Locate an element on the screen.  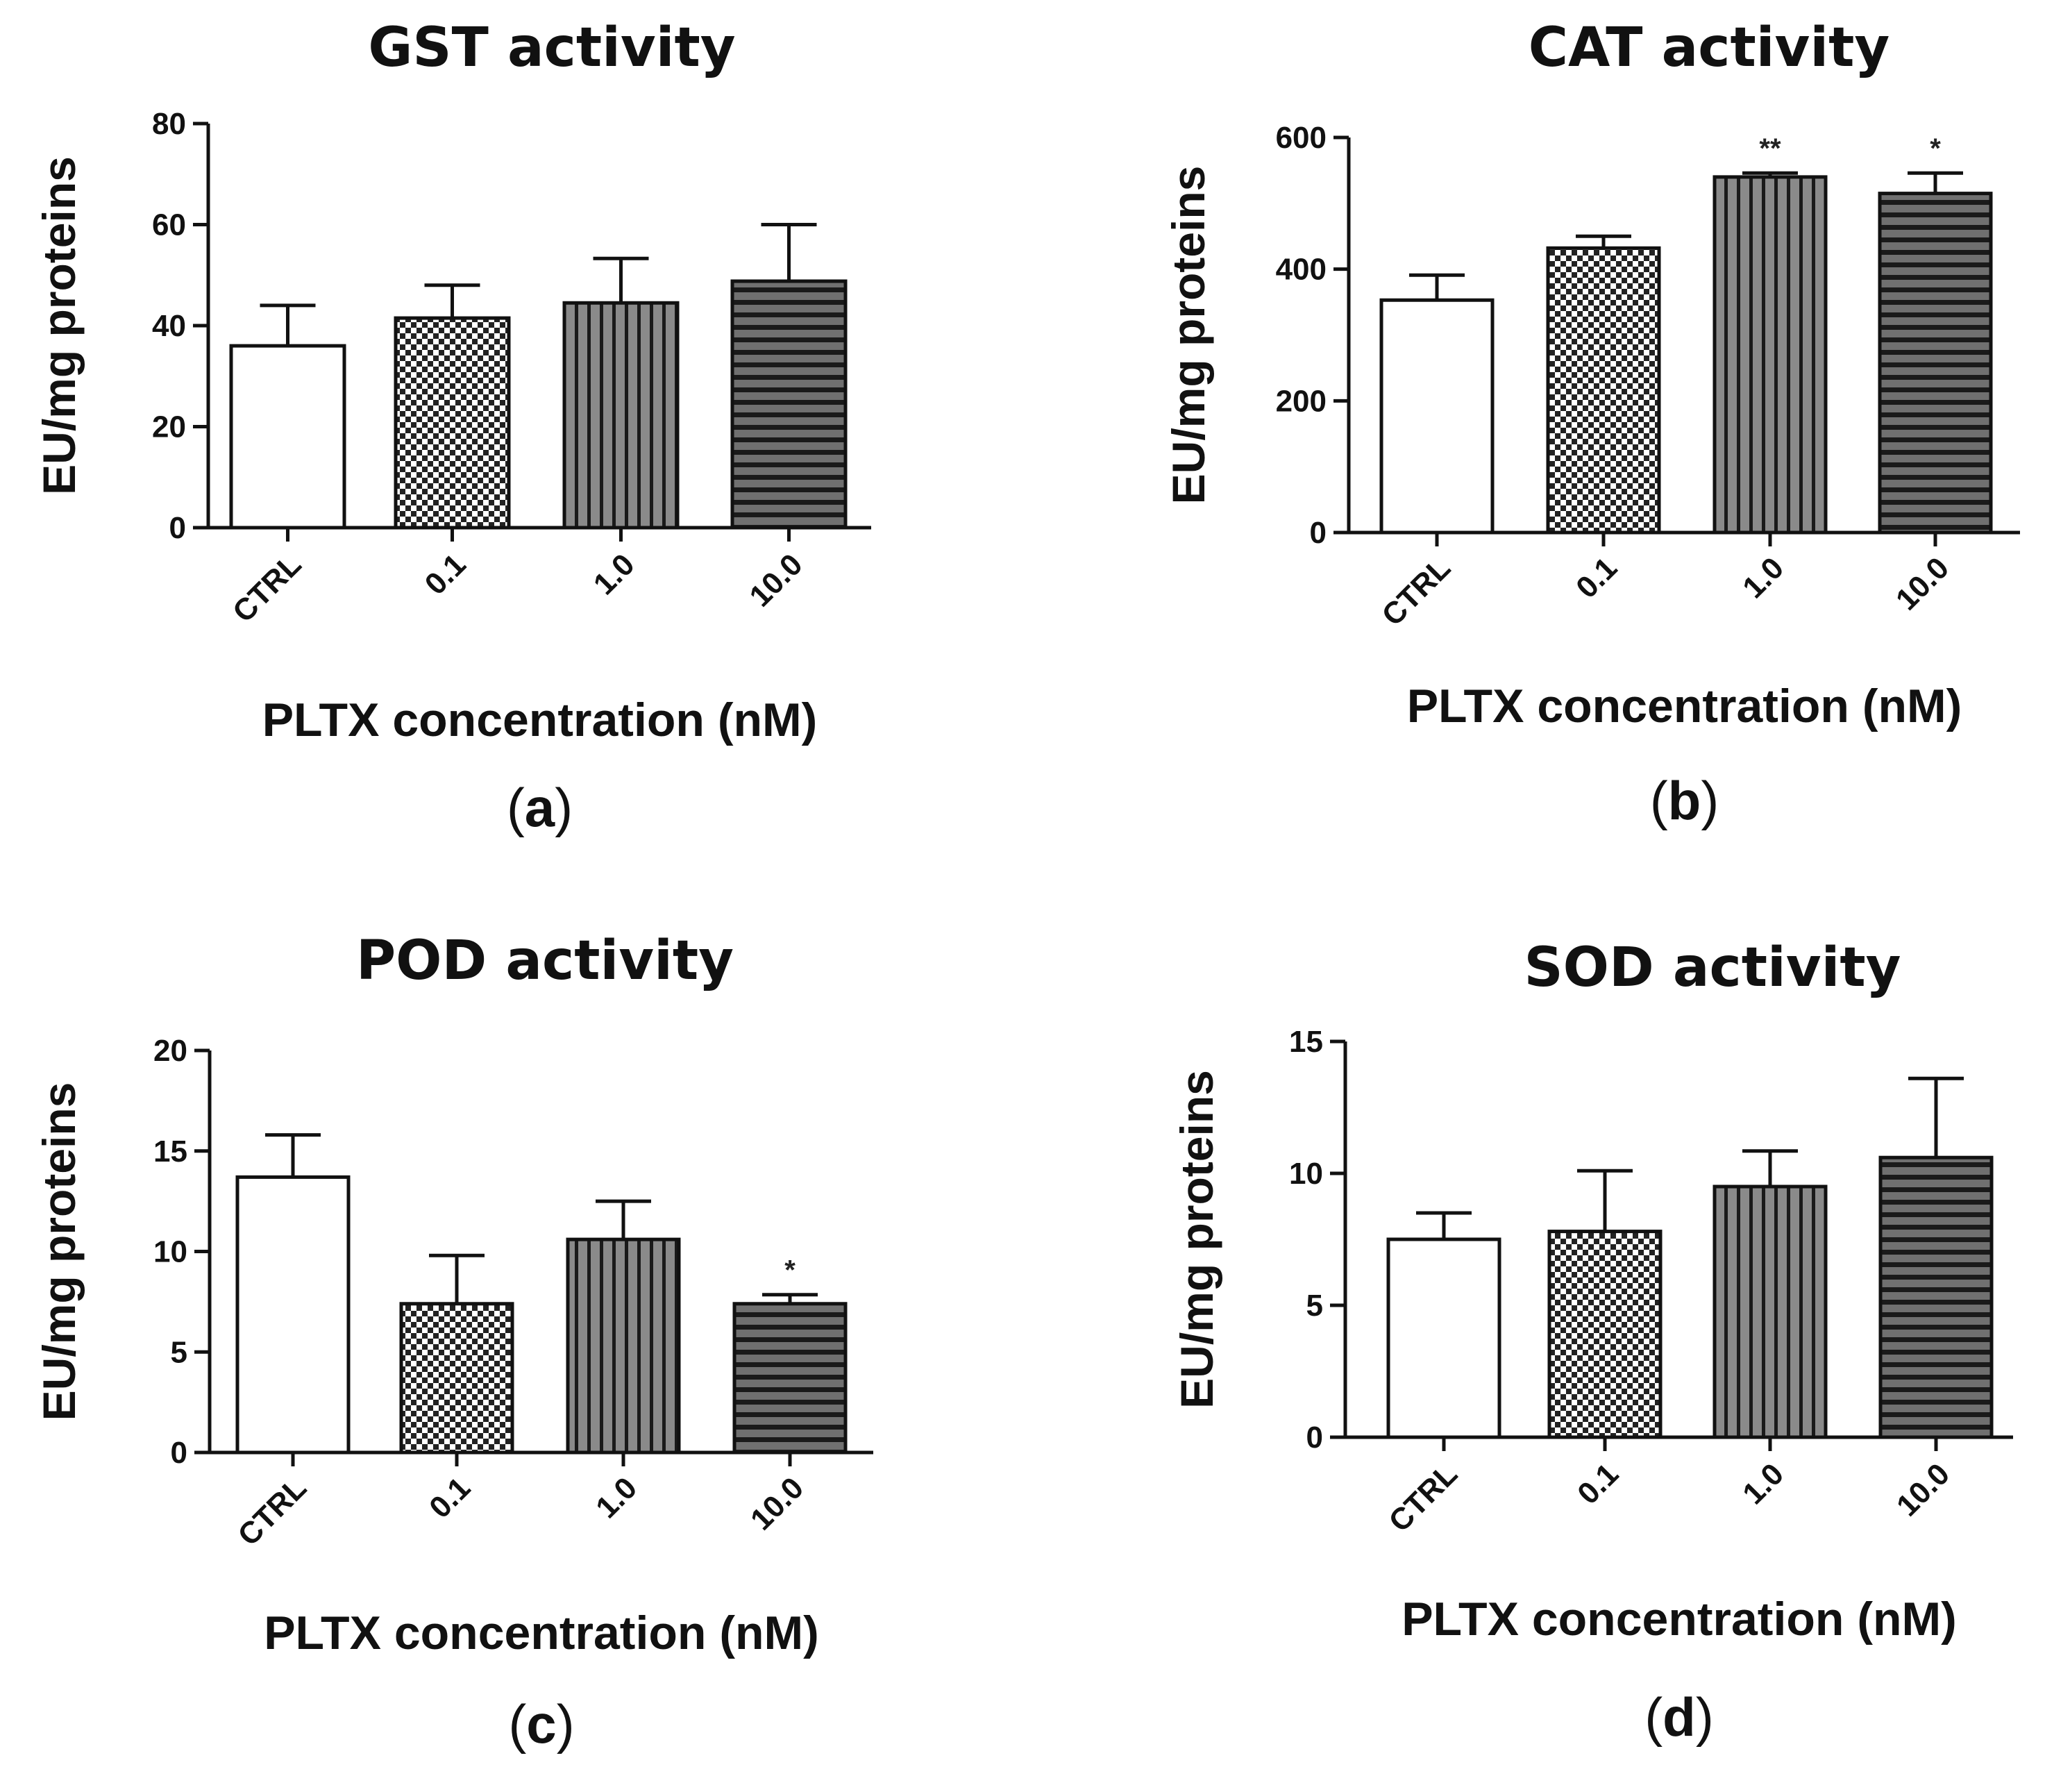
panel-letter: d is located at coordinates (1680, 1717).